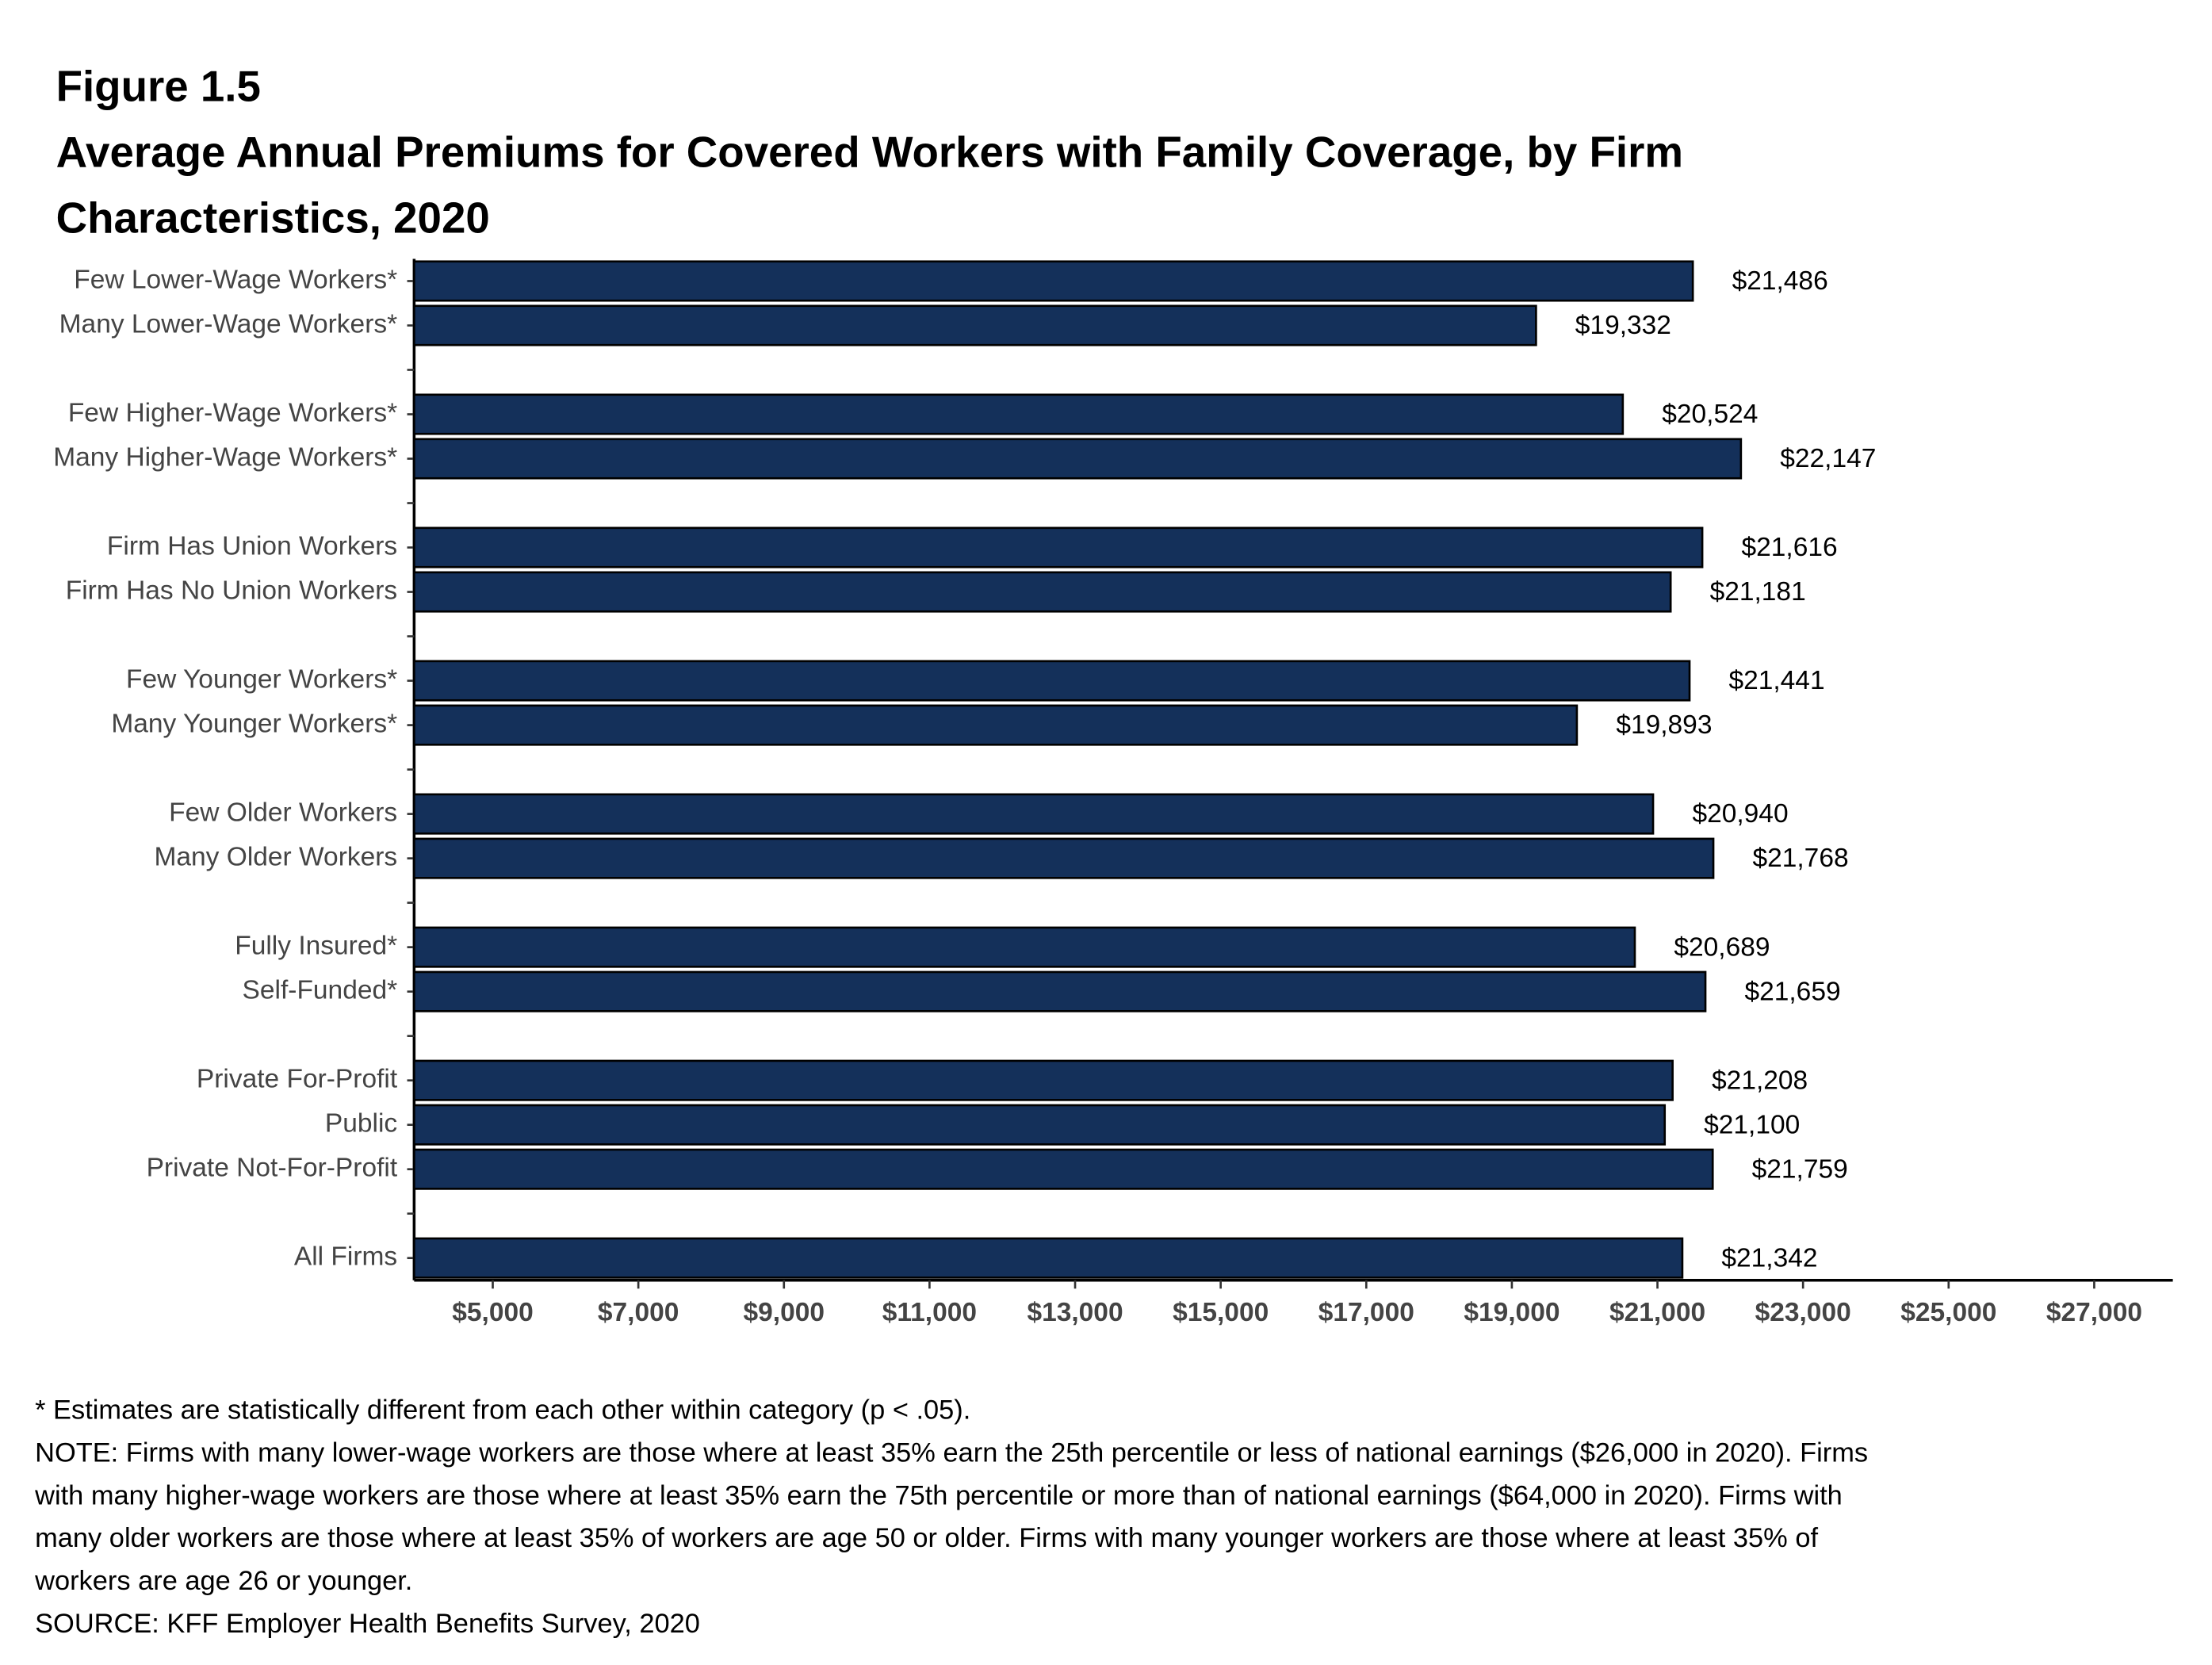 The image size is (2212, 1665). What do you see at coordinates (1722, 947) in the screenshot?
I see `value-label: $20,689` at bounding box center [1722, 947].